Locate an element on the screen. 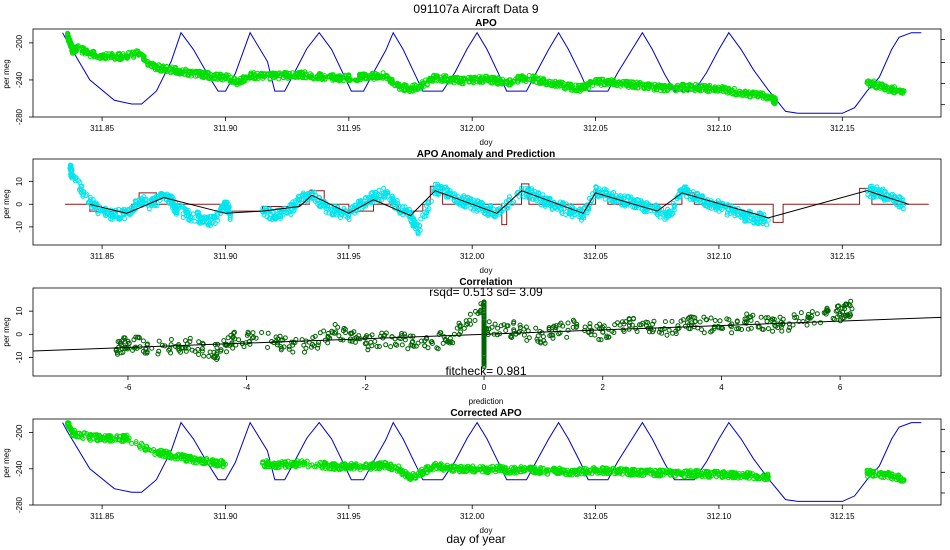 The height and width of the screenshot is (550, 950). correlation-x-tick-label: 6 is located at coordinates (840, 387).